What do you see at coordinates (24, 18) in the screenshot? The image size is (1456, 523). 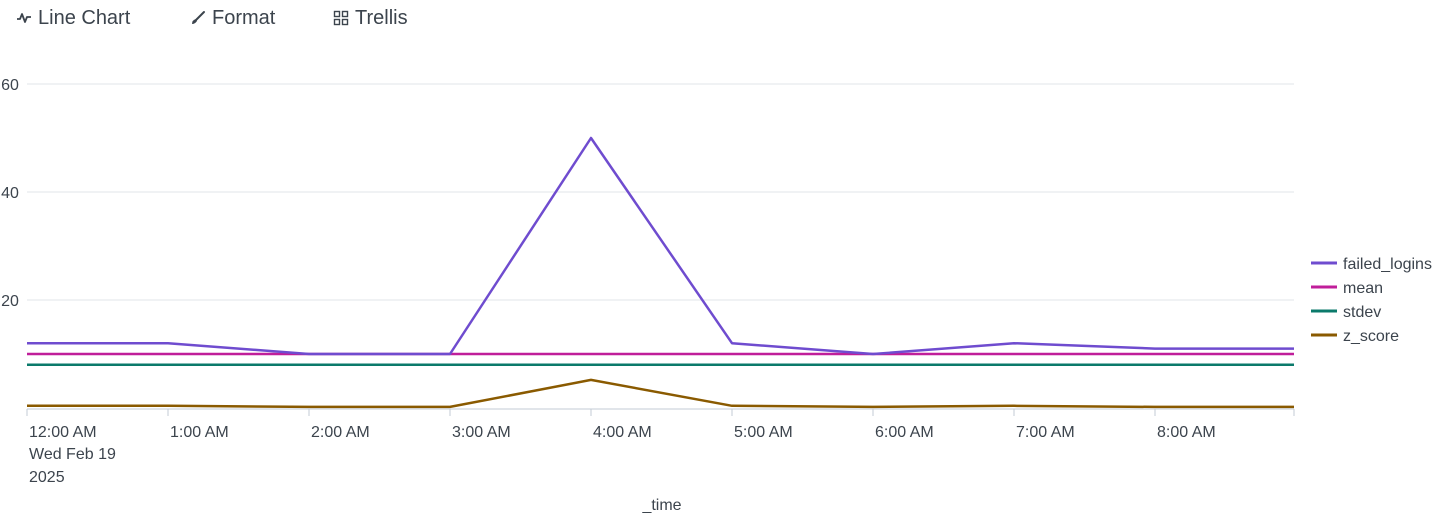 I see `line-chart-icon` at bounding box center [24, 18].